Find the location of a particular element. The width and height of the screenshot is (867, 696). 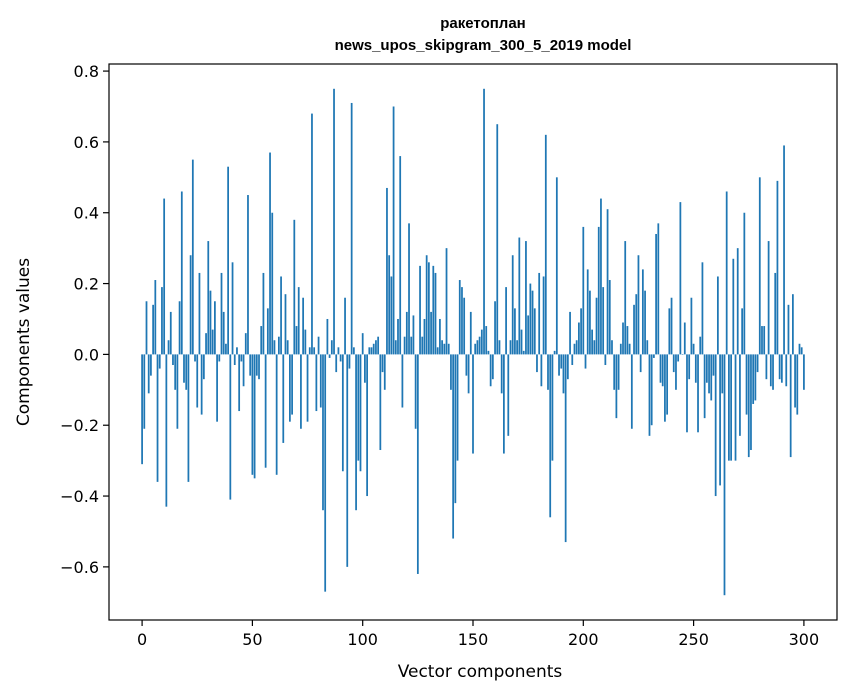

y-tick-label-0.0: 0.0 is located at coordinates (86, 354).